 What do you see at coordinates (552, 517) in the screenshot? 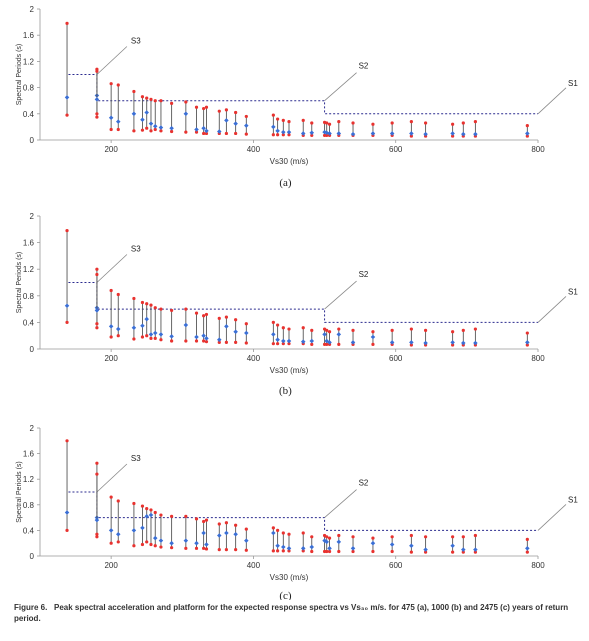
I see `site-s1-leader` at bounding box center [552, 517].